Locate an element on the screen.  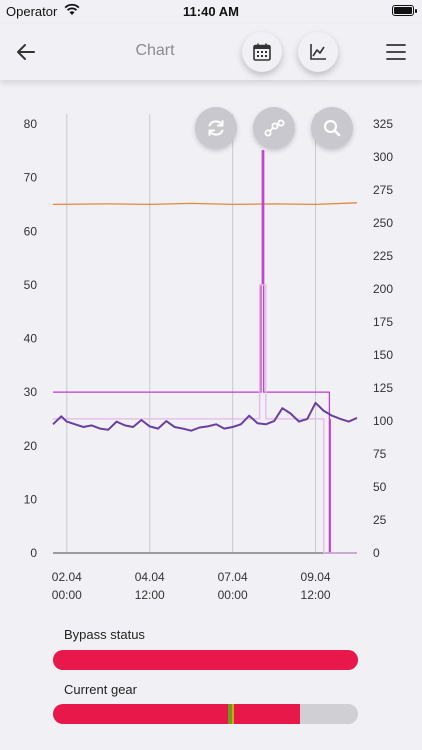
battery-icon is located at coordinates (404, 10).